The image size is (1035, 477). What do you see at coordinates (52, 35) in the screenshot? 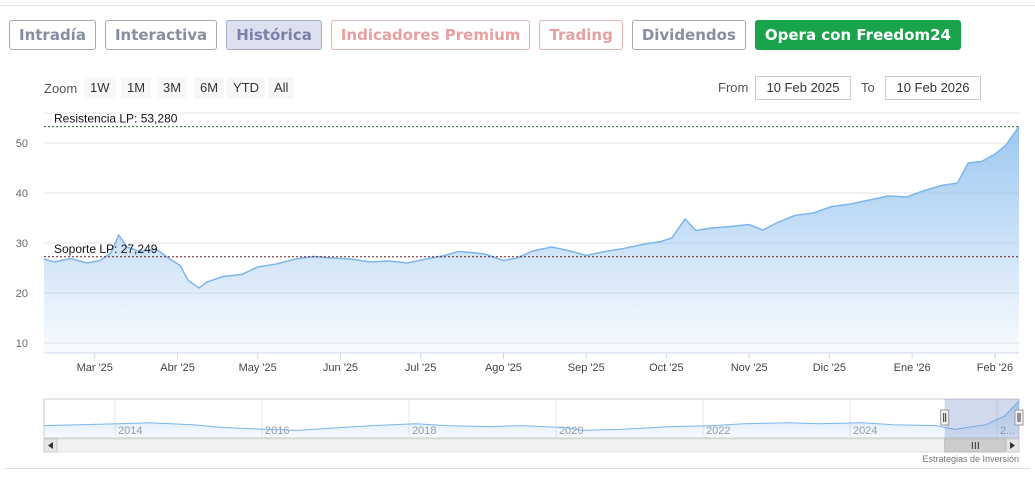
I see `tab-intradia: Intradía` at bounding box center [52, 35].